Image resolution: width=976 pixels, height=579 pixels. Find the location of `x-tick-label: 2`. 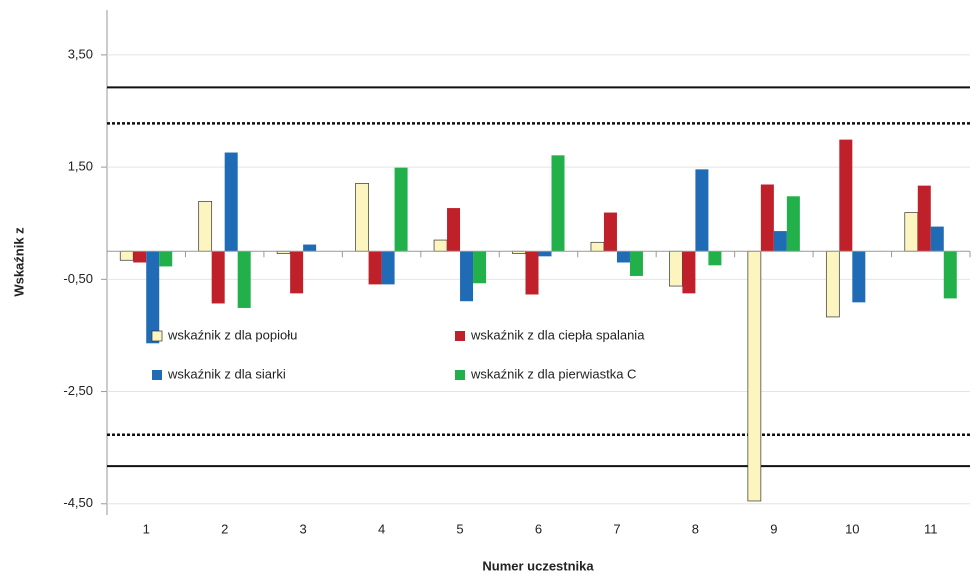

x-tick-label: 2 is located at coordinates (224, 528).